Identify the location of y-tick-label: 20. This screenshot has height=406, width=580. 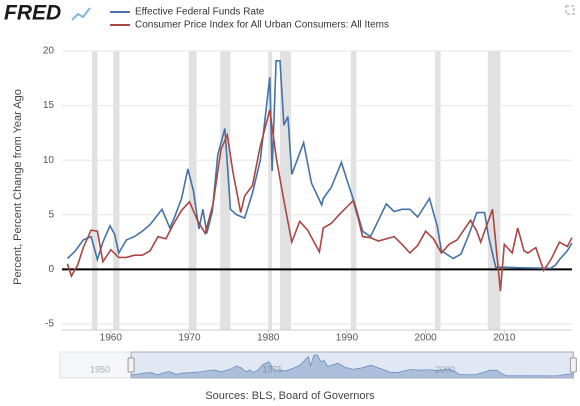
(49, 51).